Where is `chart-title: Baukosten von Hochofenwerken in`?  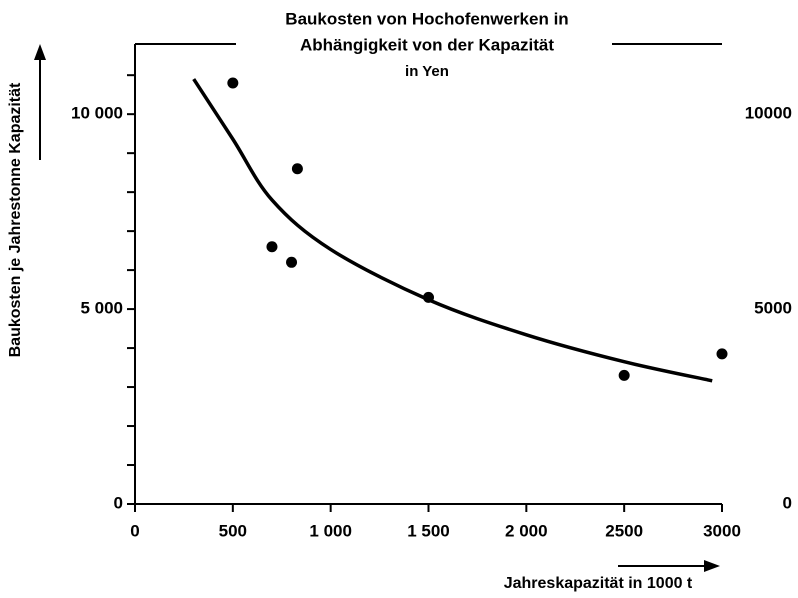 chart-title: Baukosten von Hochofenwerken in is located at coordinates (426, 18).